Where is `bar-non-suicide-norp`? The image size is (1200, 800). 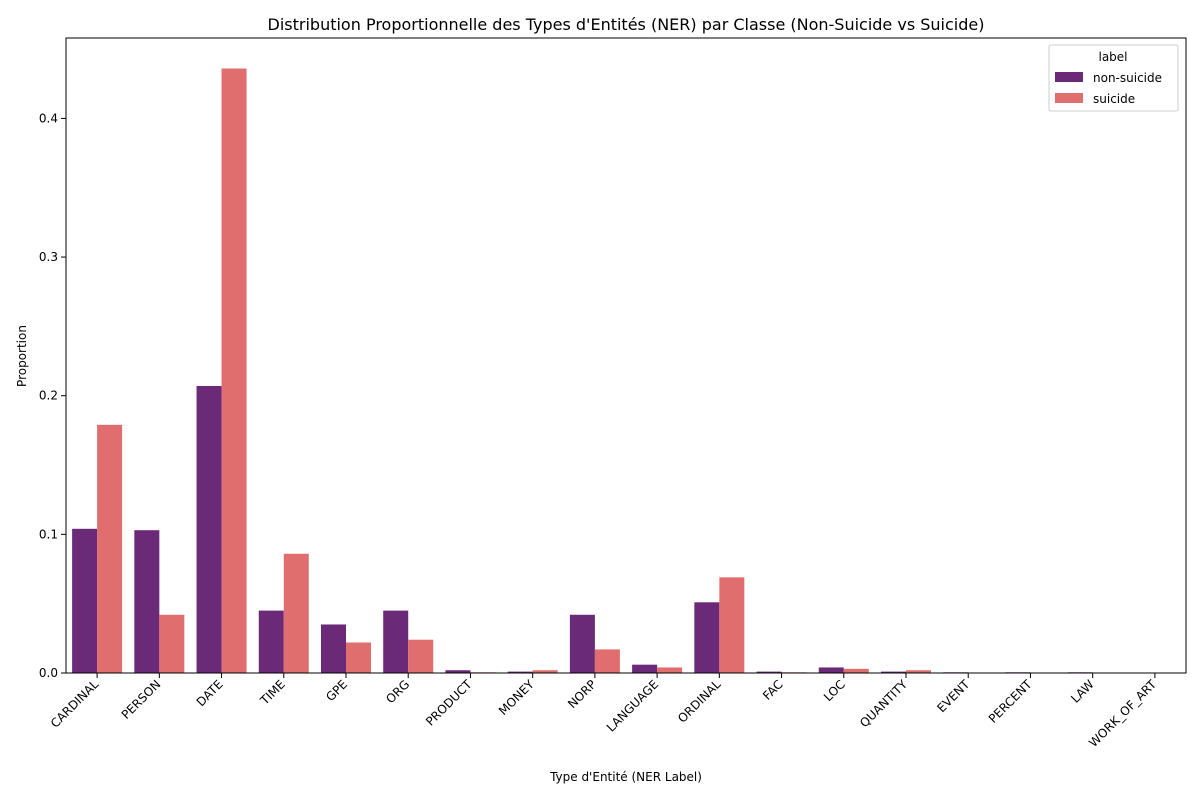
bar-non-suicide-norp is located at coordinates (582, 643).